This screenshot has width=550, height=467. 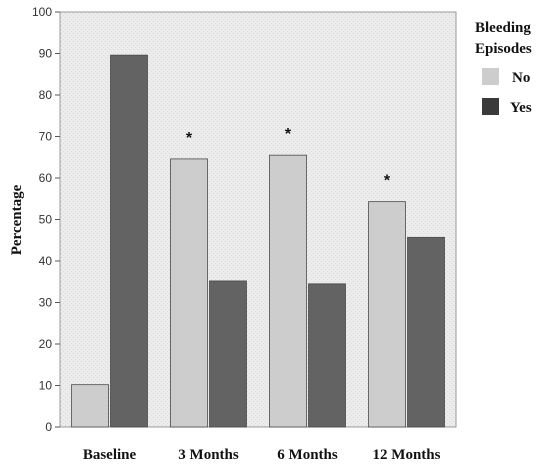 I want to click on bar-no-baseline, so click(x=90, y=406).